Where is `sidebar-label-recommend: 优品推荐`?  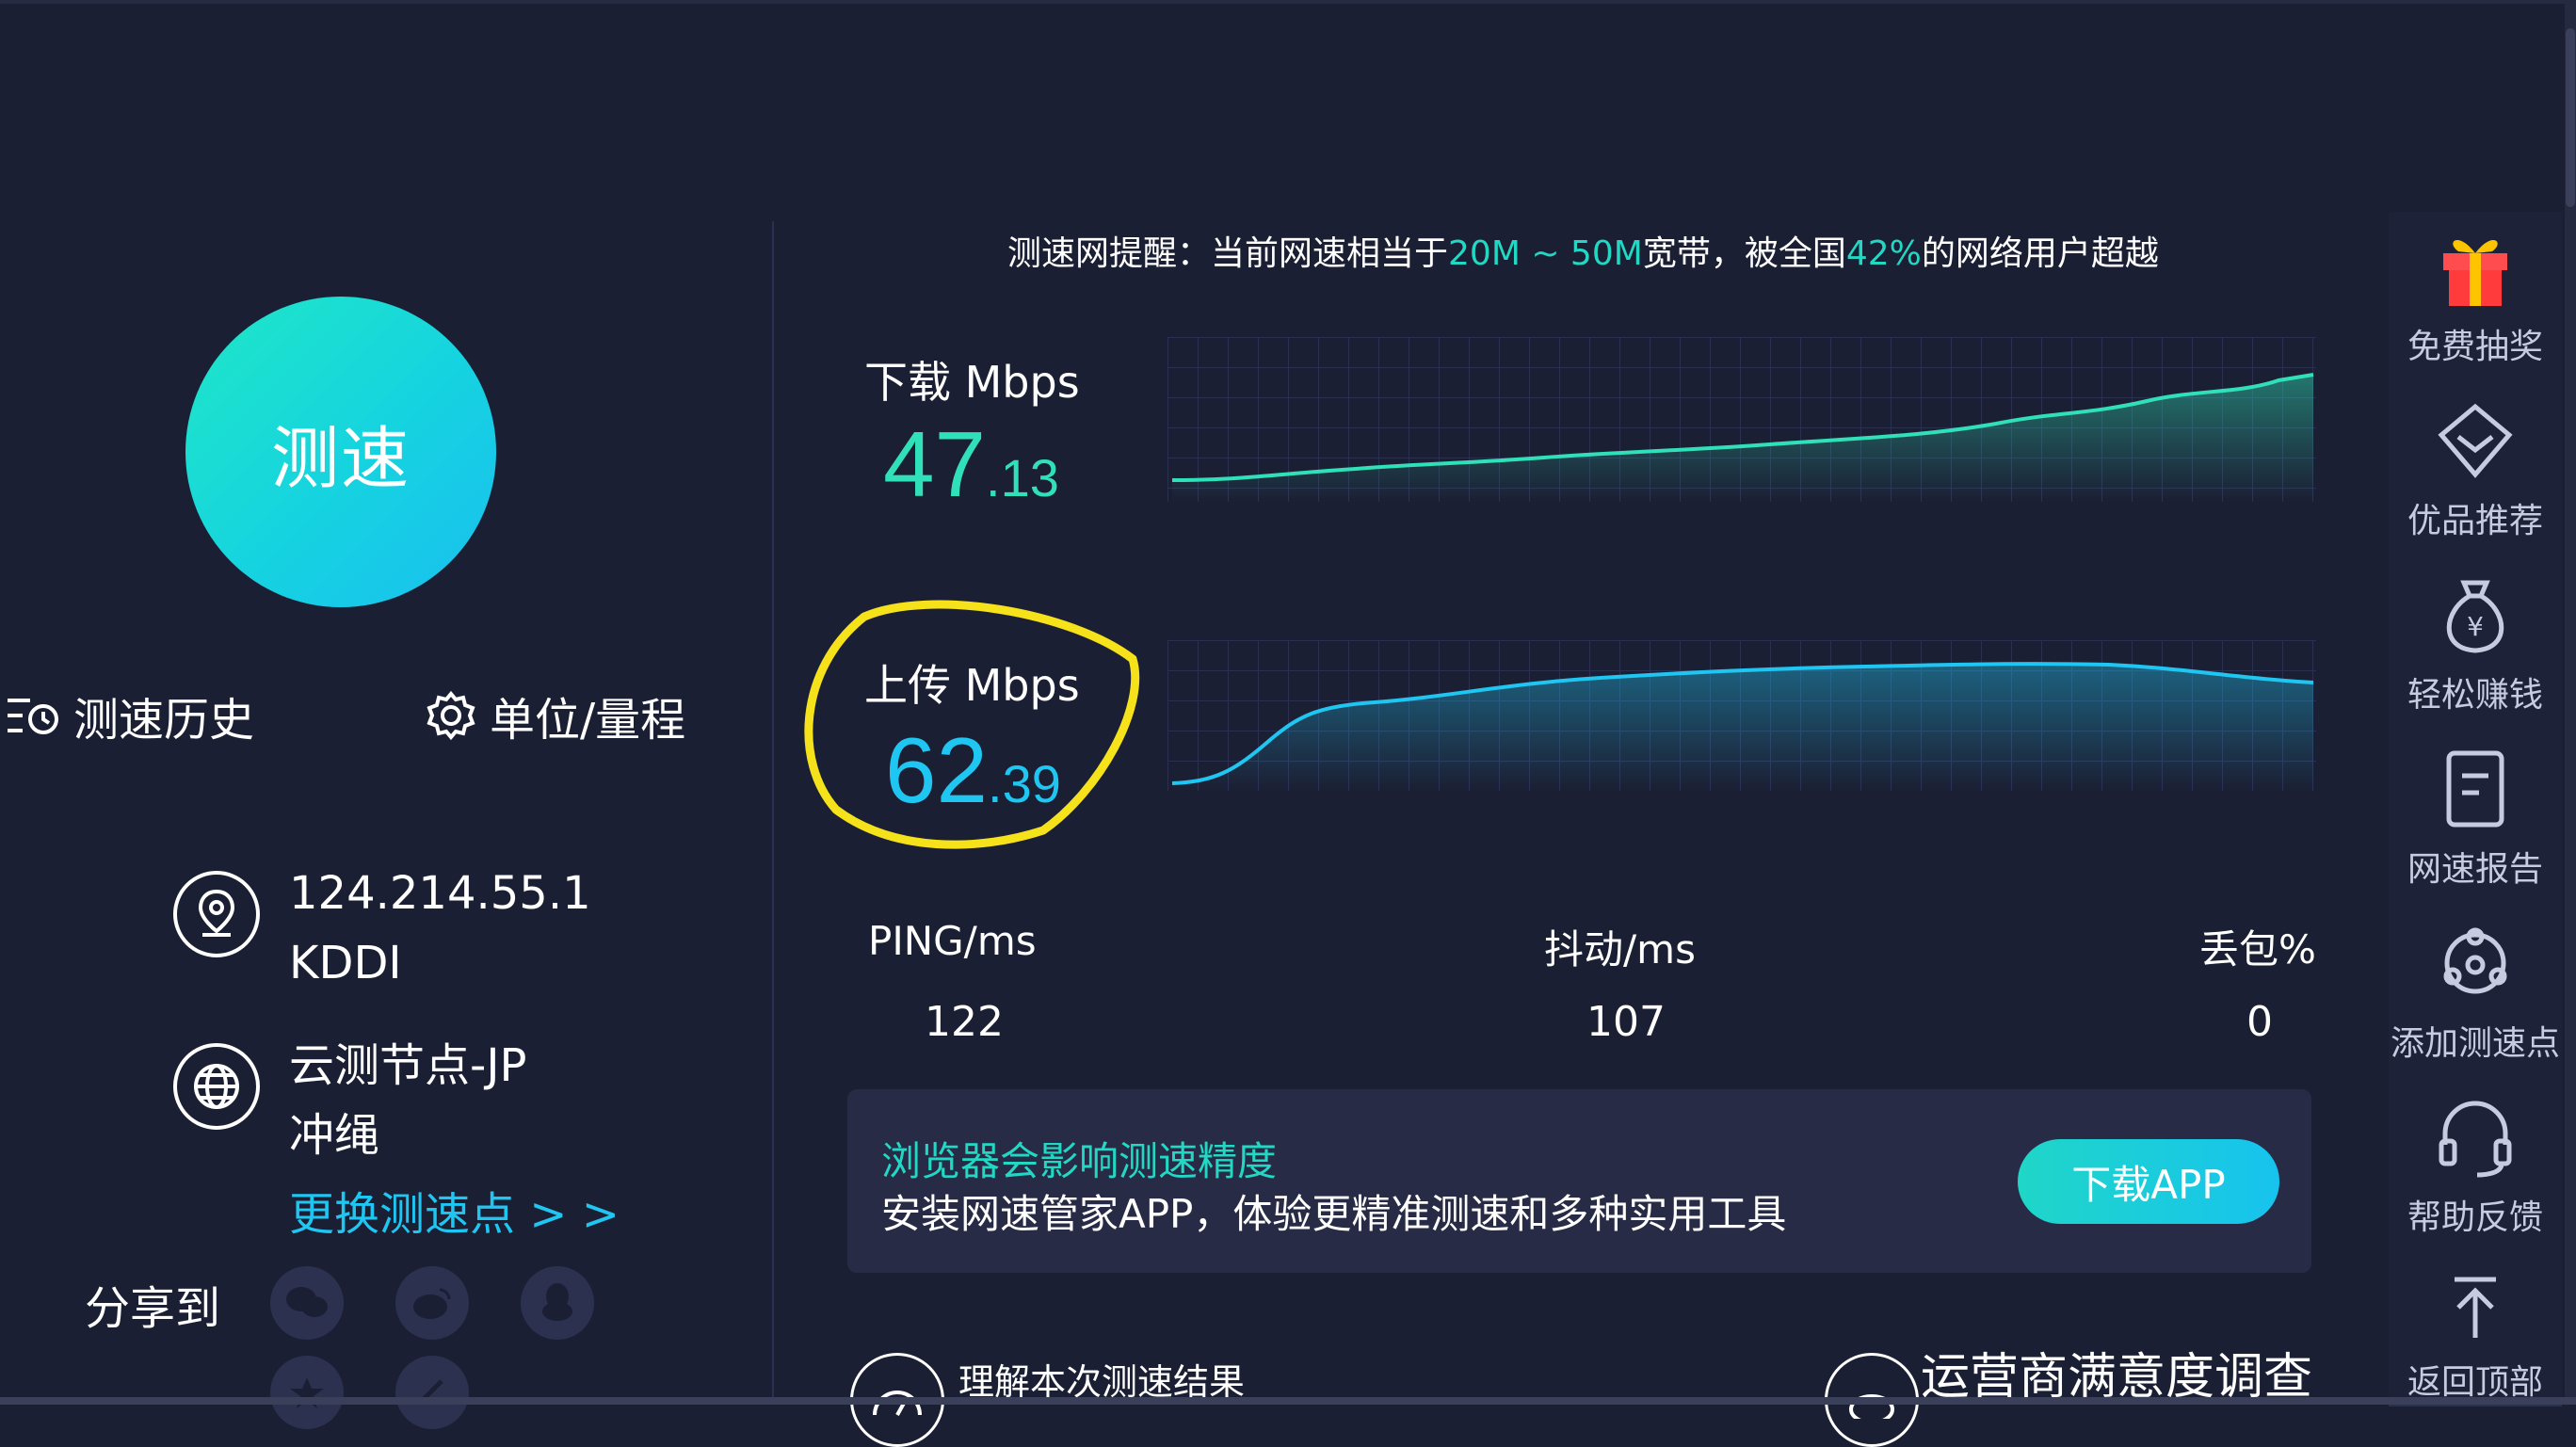 sidebar-label-recommend: 优品推荐 is located at coordinates (2475, 521).